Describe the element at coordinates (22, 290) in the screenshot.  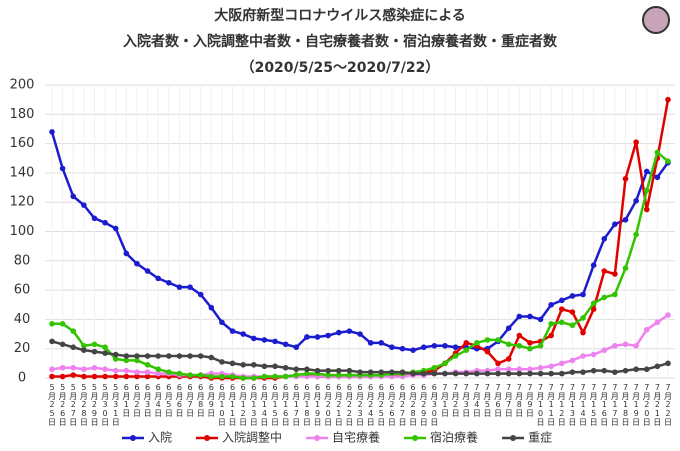
I see `y-tick-label: 60` at that location.